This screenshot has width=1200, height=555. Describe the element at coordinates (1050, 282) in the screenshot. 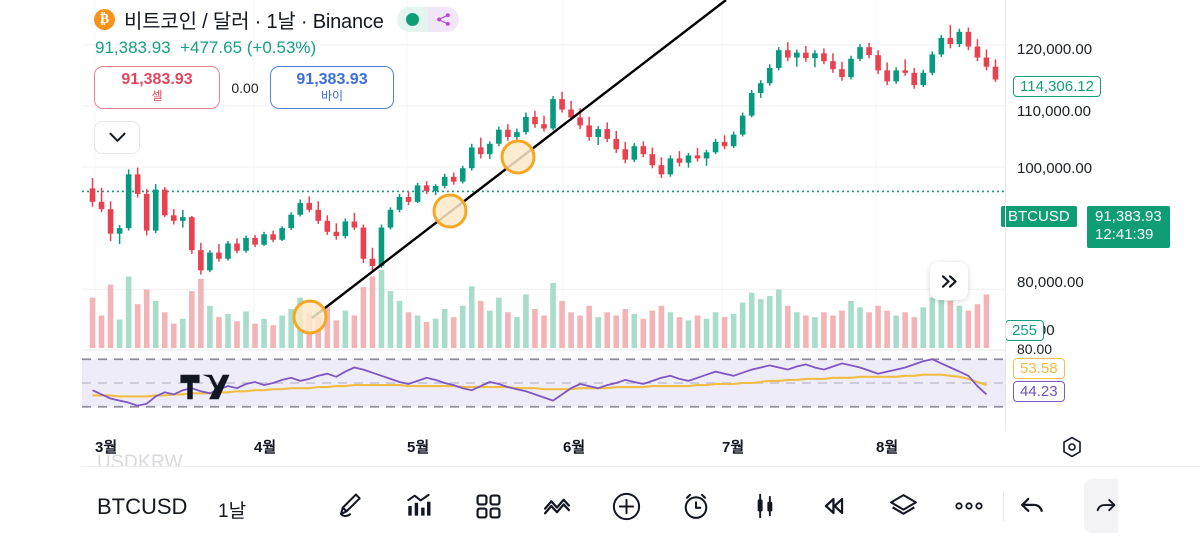

I see `price-tick-3: 80,000.00` at that location.